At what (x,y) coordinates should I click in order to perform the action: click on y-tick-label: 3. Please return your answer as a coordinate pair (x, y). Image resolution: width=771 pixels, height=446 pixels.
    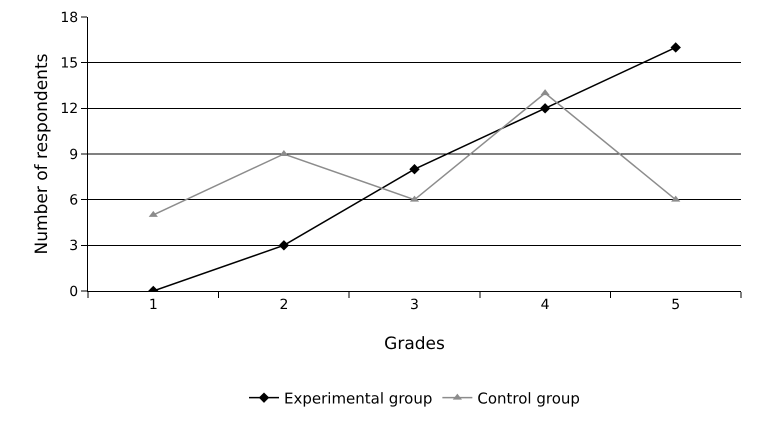
    Looking at the image, I should click on (73, 246).